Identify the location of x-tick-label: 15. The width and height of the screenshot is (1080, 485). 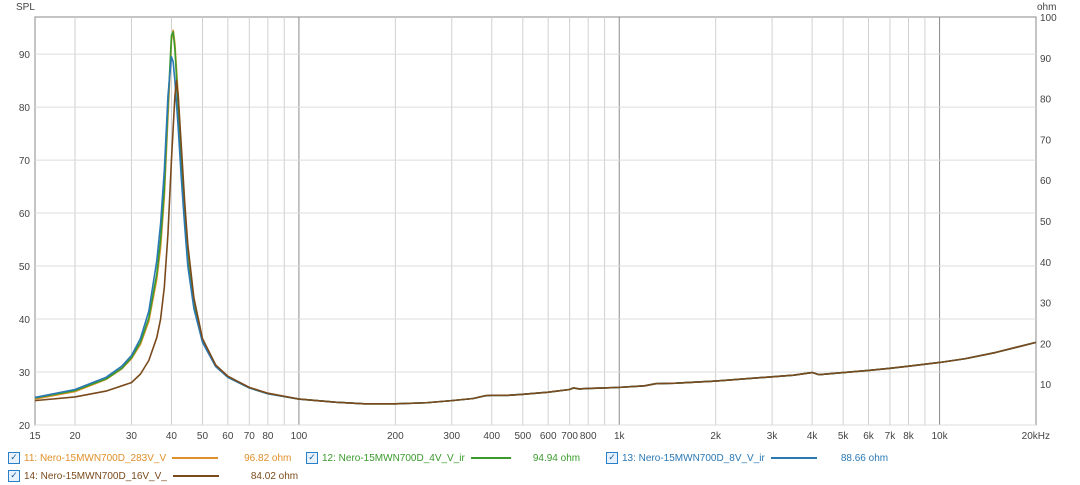
(35, 436).